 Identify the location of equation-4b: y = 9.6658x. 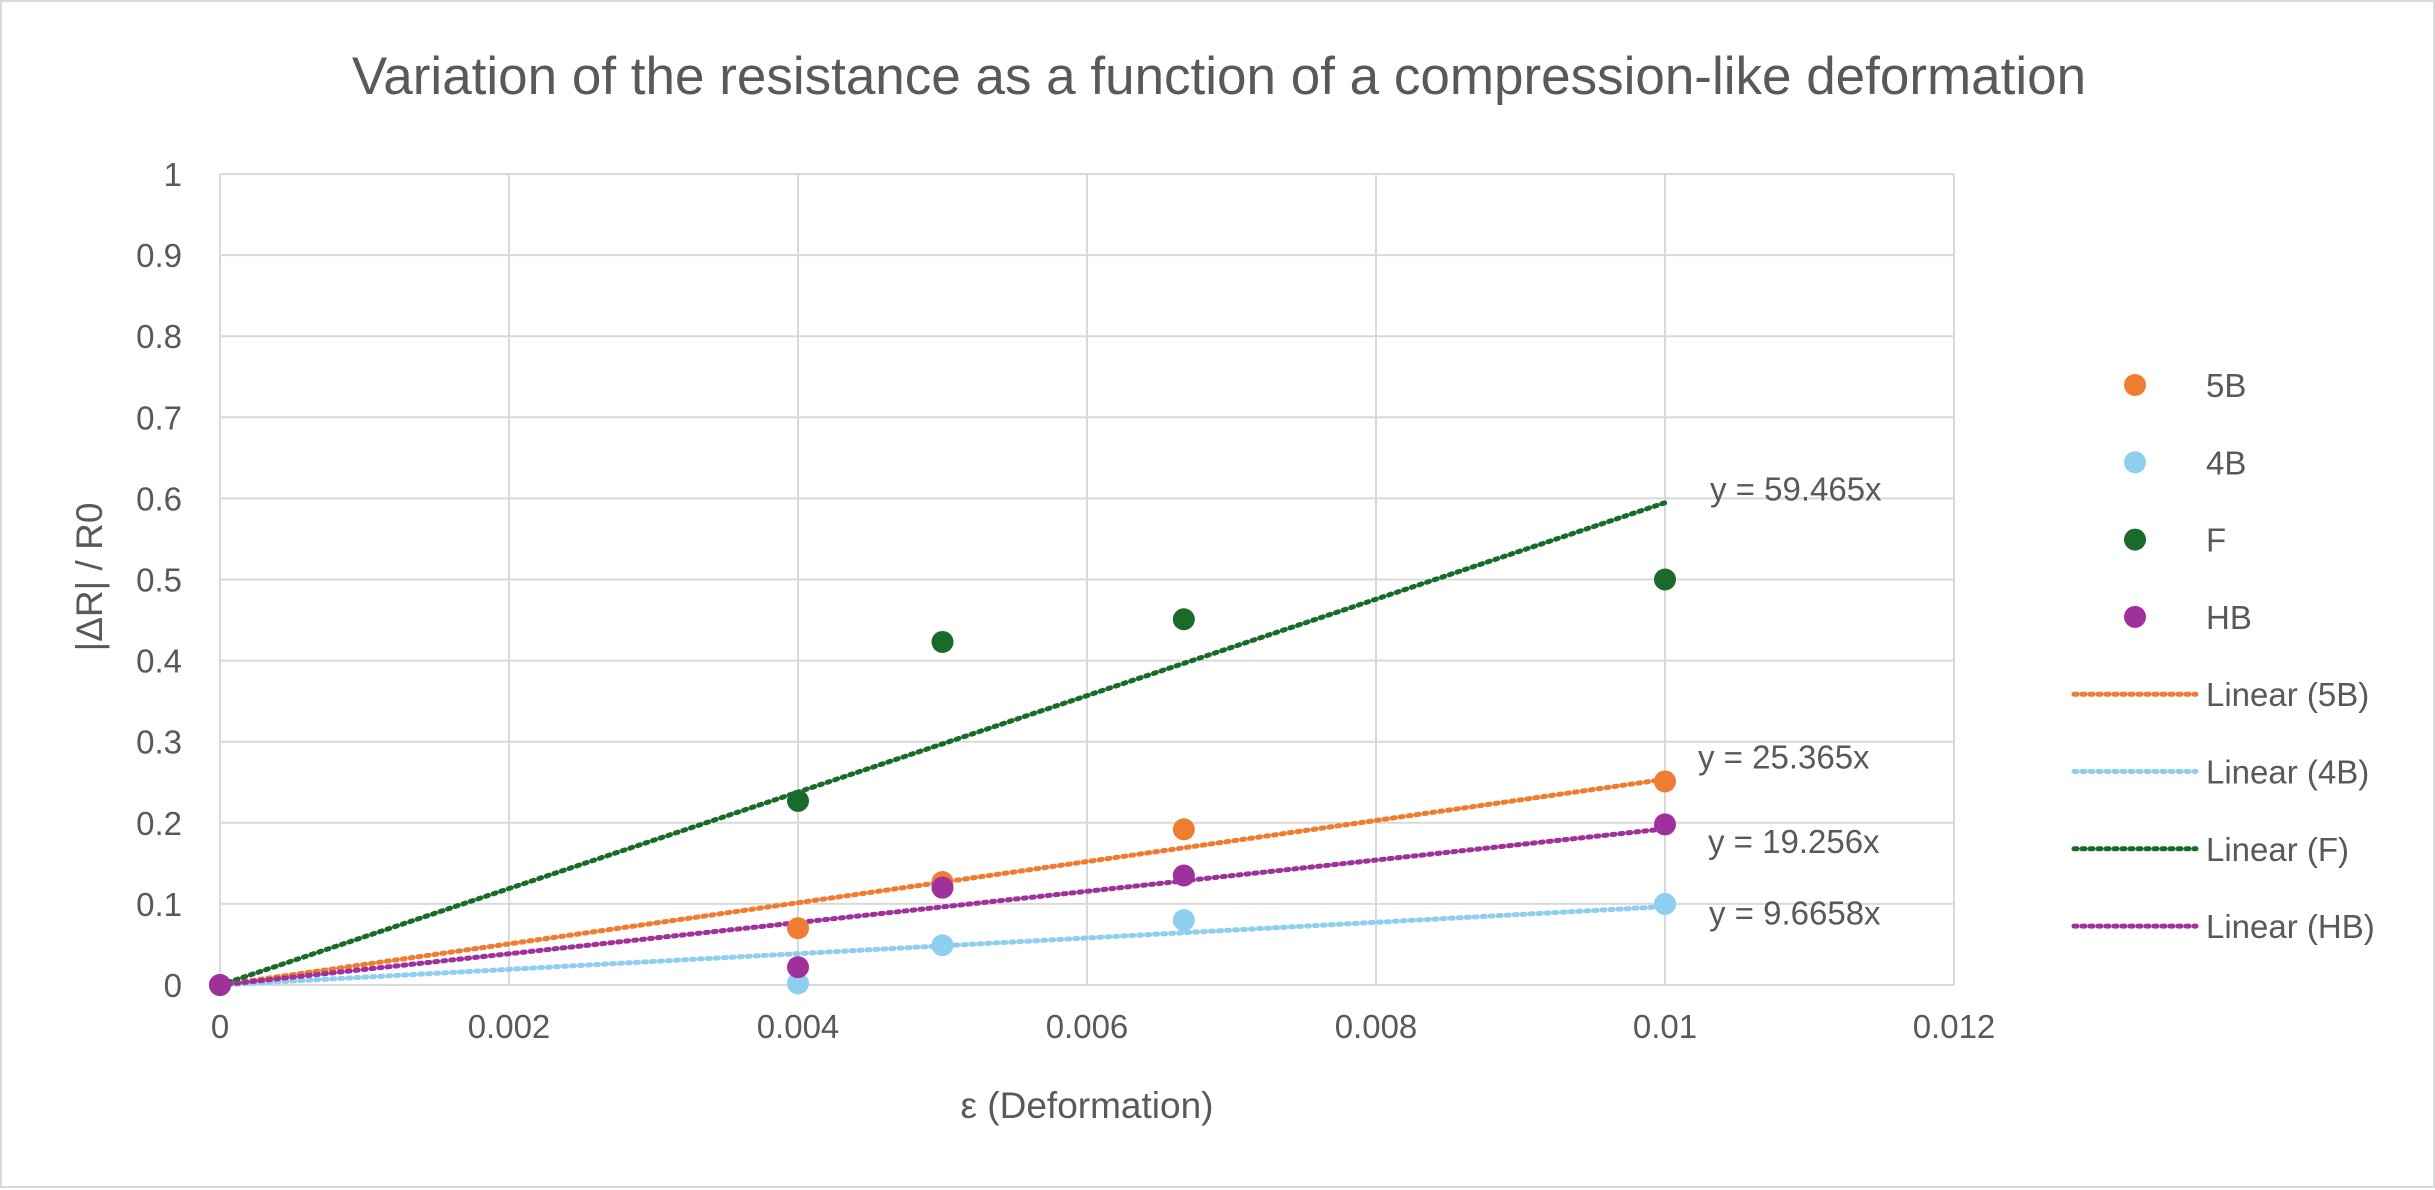
(1795, 913).